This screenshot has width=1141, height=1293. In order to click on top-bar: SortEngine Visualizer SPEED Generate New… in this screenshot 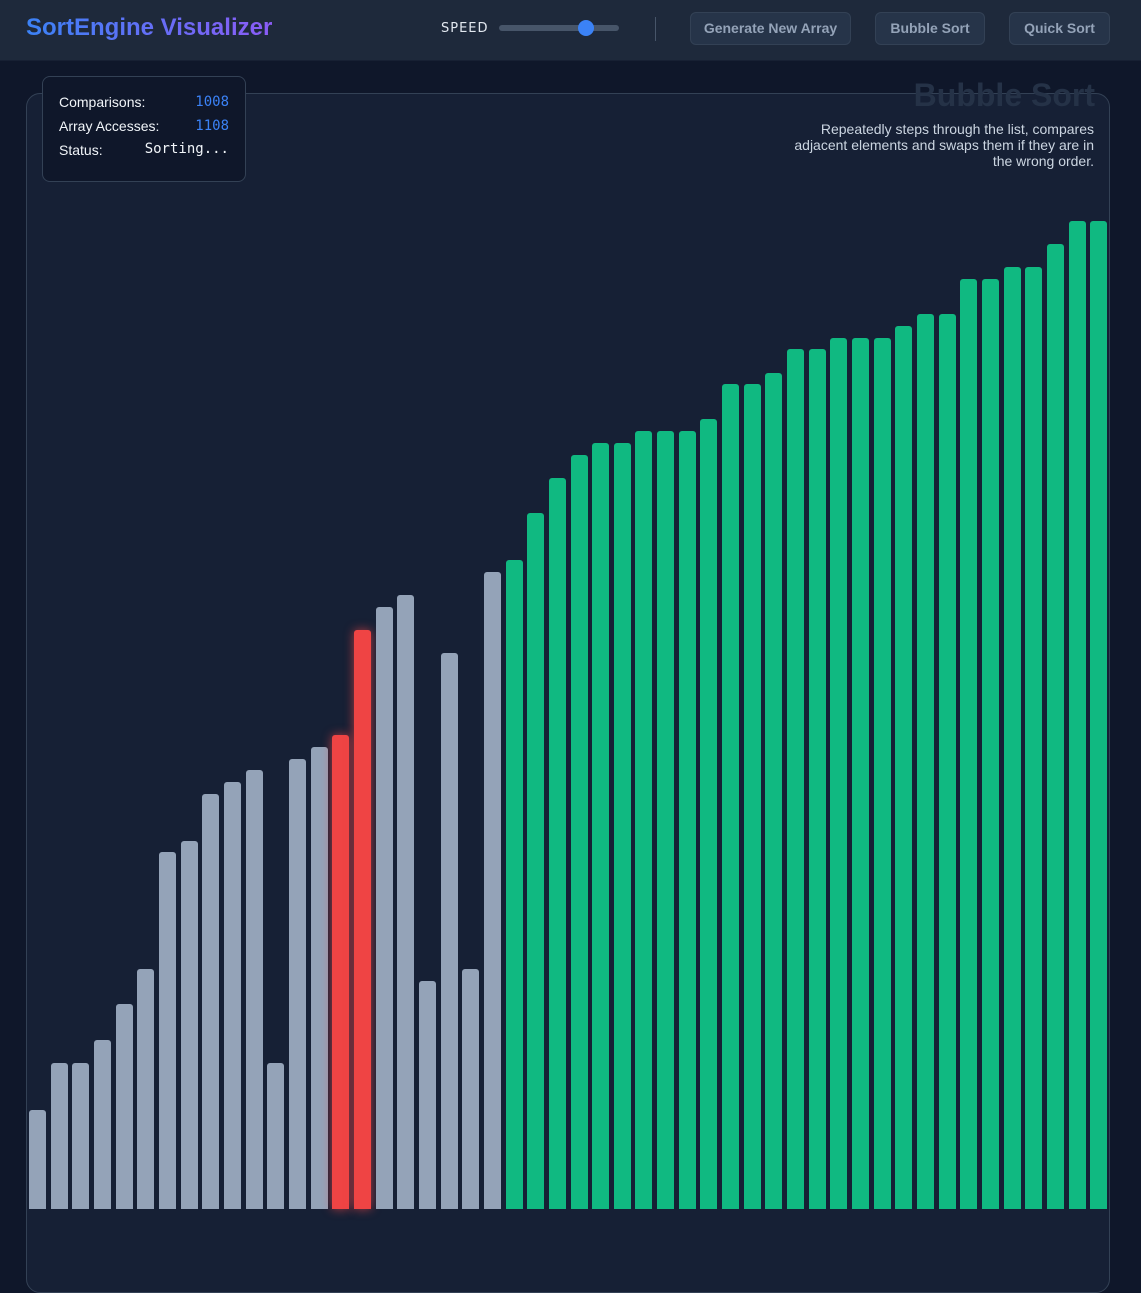, I will do `click(570, 30)`.